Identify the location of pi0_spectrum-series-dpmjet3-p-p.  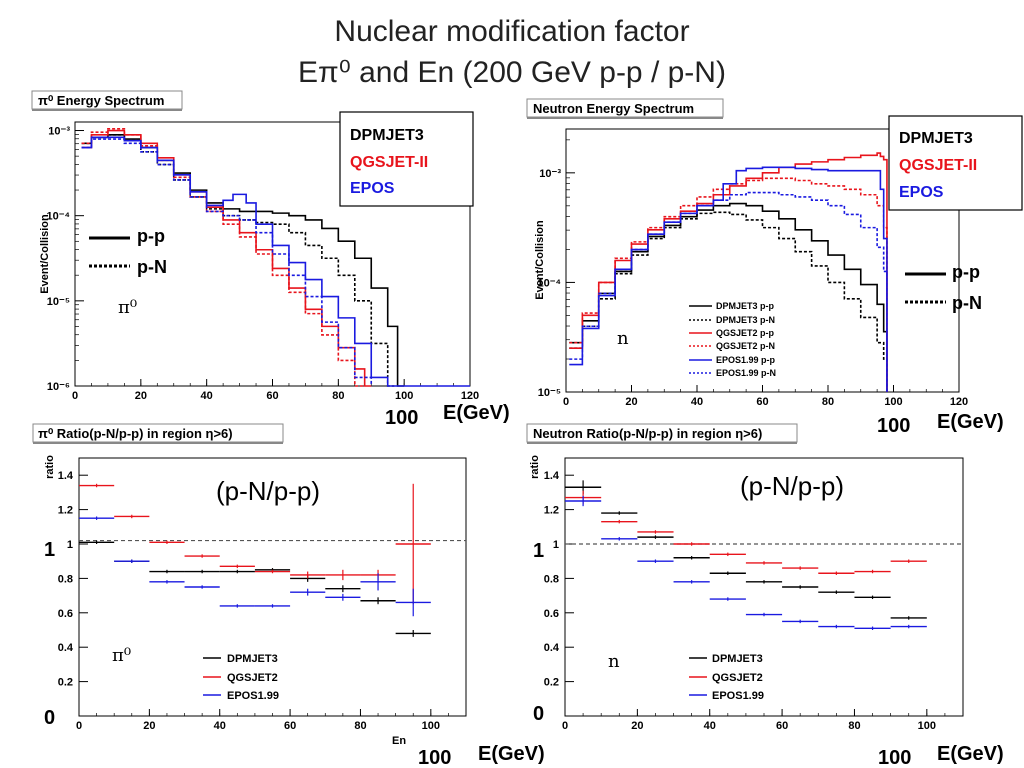
(243, 260).